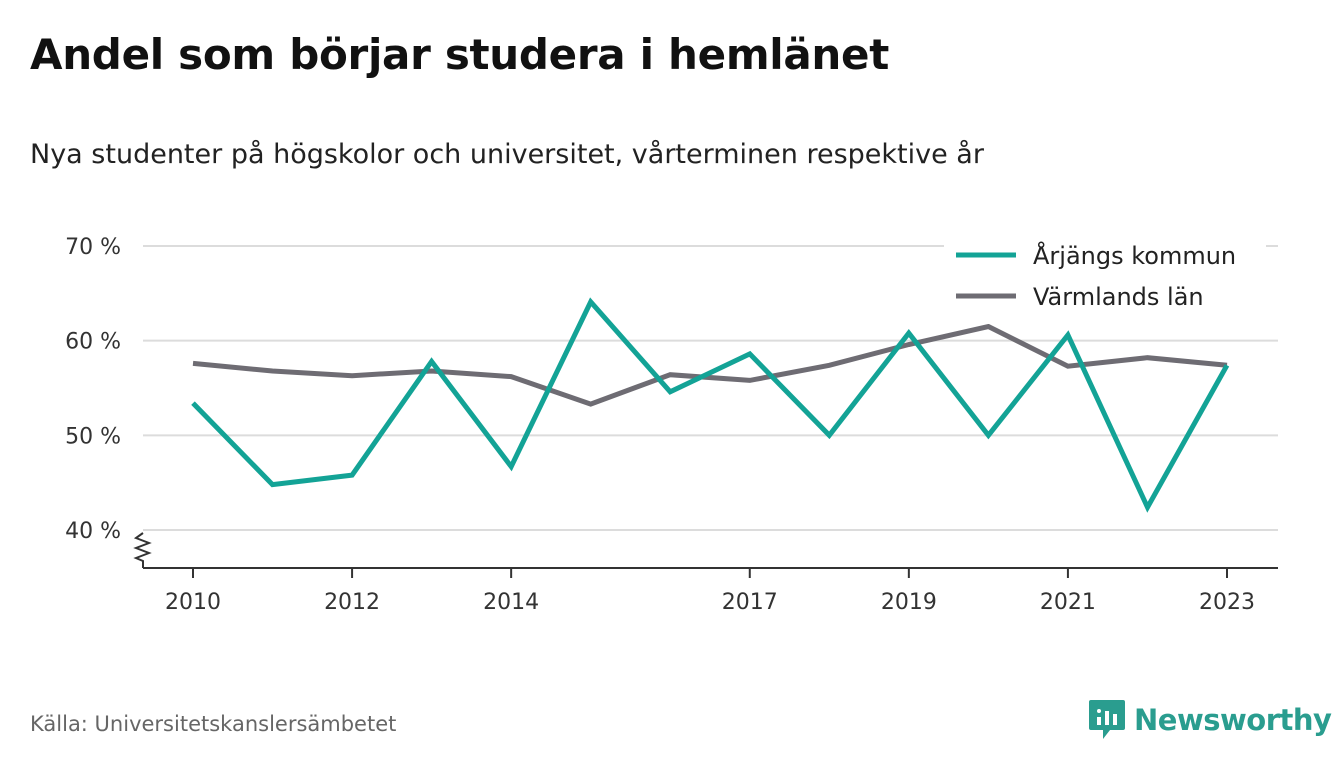  I want to click on legend: Årjängs kommun Värmlands län, so click(1105, 278).